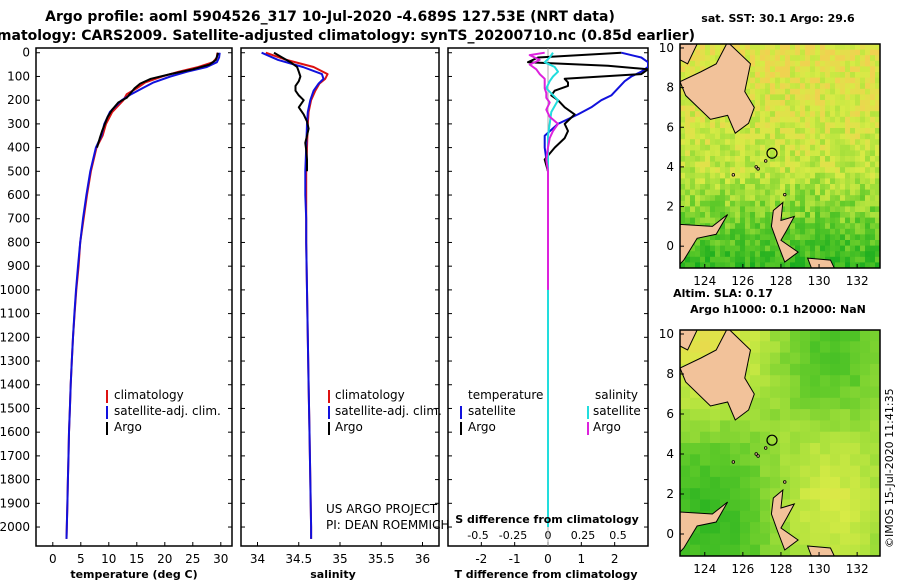 Image resolution: width=900 pixels, height=584 pixels. What do you see at coordinates (15, 314) in the screenshot?
I see `depth-tick-label: 1100` at bounding box center [15, 314].